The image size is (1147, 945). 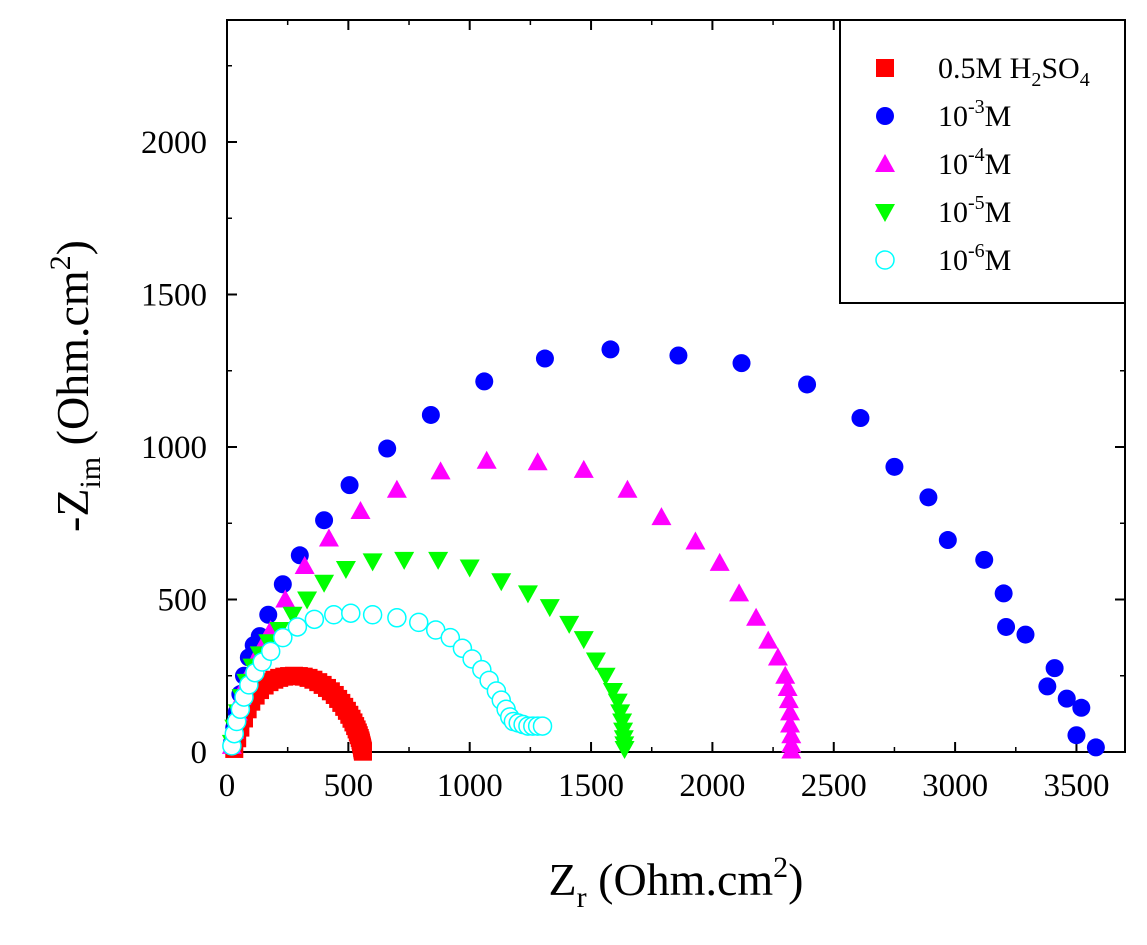 I want to click on x-tick-label: 0, so click(x=227, y=786).